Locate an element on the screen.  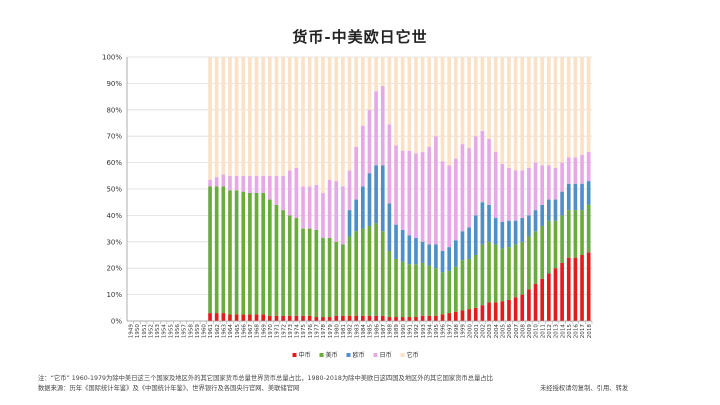
x-tick-label: 1980 is located at coordinates (337, 331).